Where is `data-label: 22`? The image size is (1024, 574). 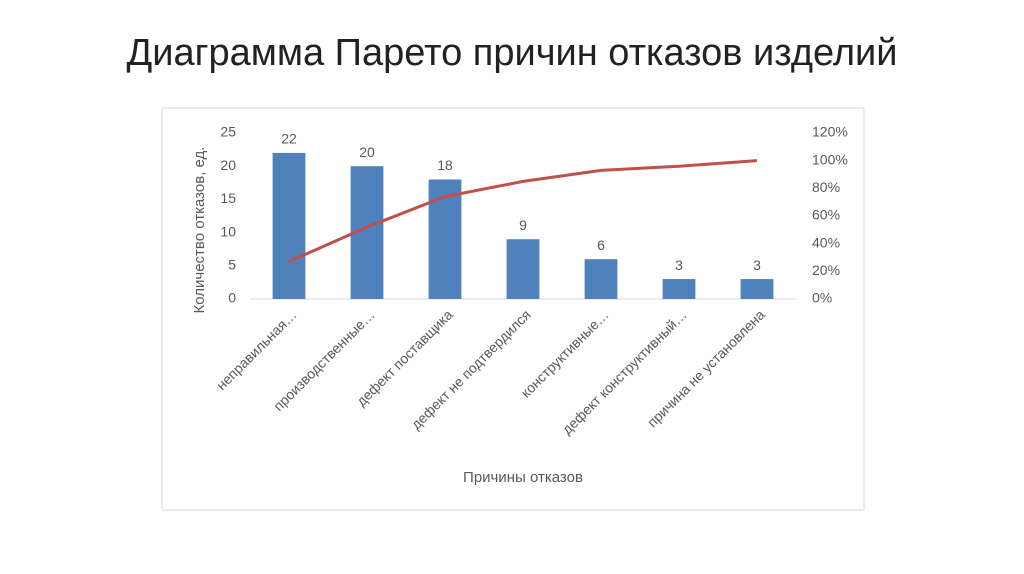 data-label: 22 is located at coordinates (289, 139).